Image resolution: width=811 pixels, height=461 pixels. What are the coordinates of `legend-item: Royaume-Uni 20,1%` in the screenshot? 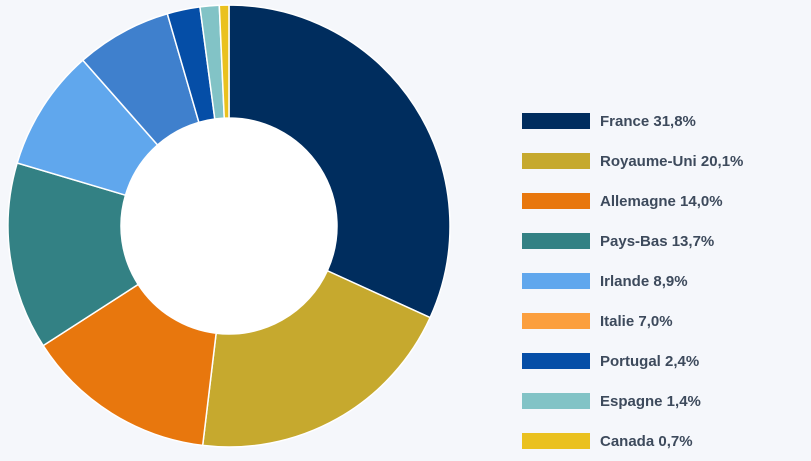 It's located at (632, 161).